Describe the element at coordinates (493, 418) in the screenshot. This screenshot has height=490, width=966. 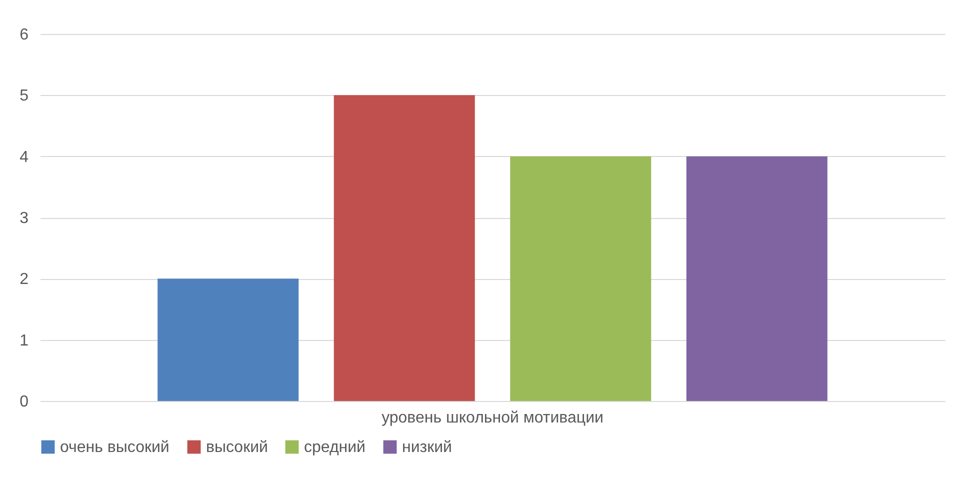
I see `x-tick-label: уровень школьной мотивации` at that location.